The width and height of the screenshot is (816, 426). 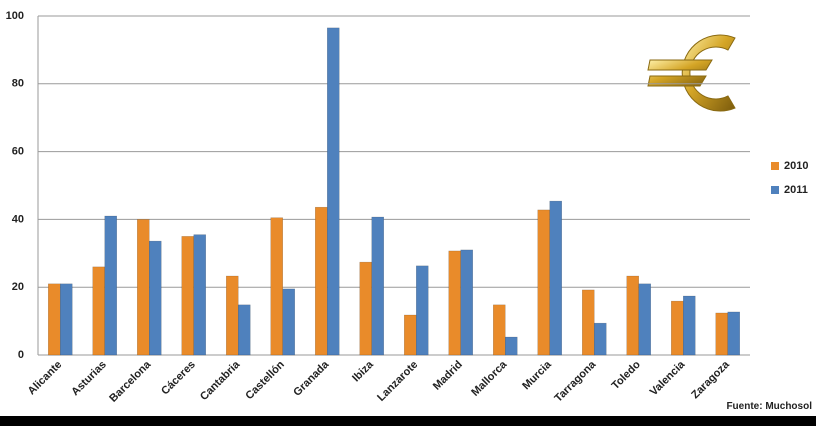 I want to click on legend-label: 2010, so click(x=796, y=166).